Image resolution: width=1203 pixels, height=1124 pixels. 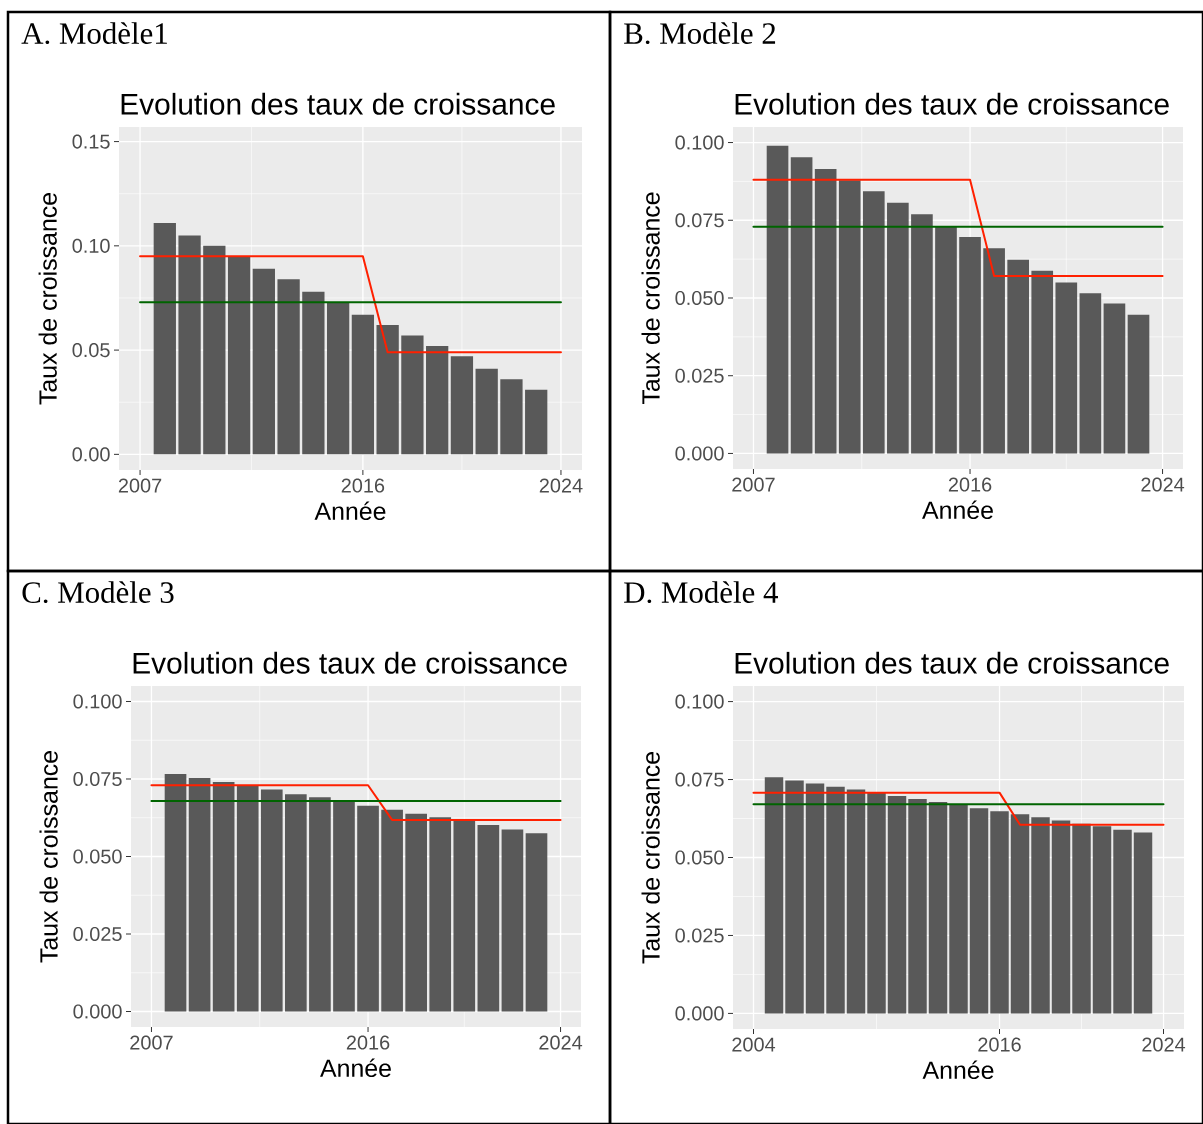 What do you see at coordinates (94, 33) in the screenshot?
I see `chart-title: A. Modèle1` at bounding box center [94, 33].